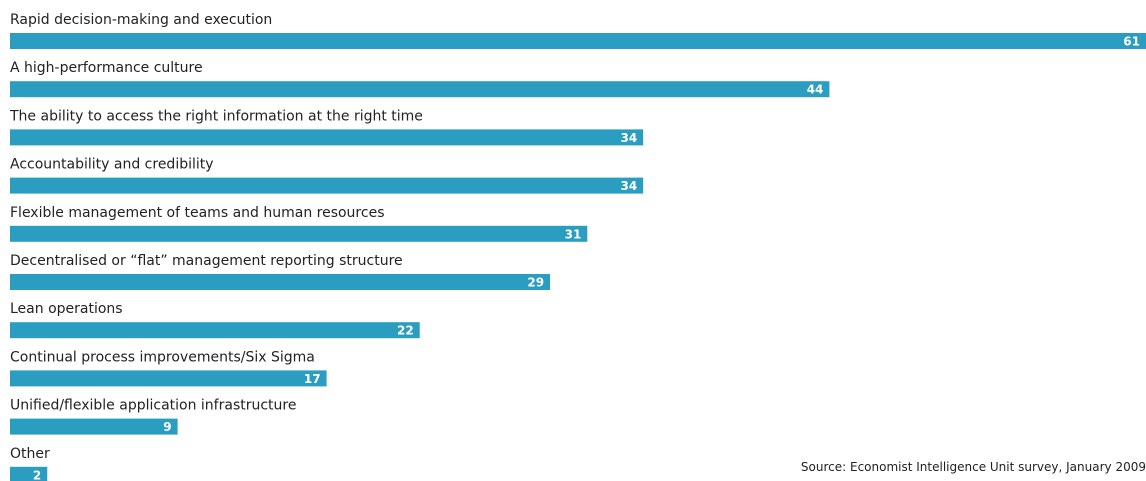  I want to click on bar-value-label: 29, so click(535, 283).